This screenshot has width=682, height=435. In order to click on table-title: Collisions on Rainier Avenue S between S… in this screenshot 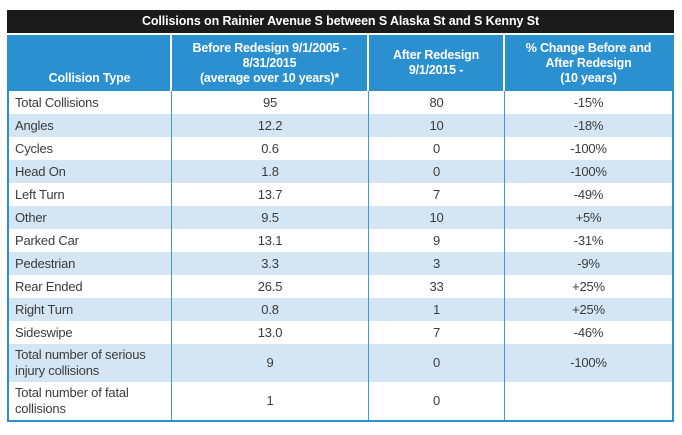, I will do `click(340, 21)`.